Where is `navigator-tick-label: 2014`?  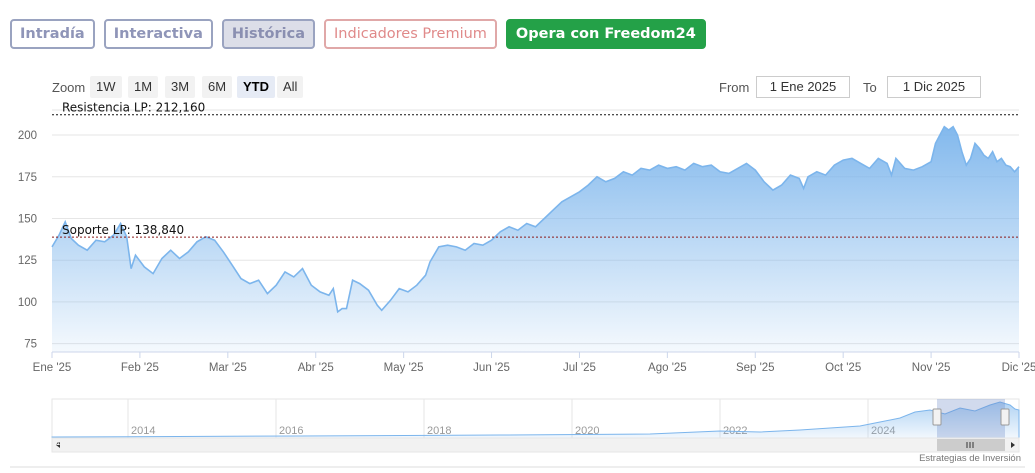 navigator-tick-label: 2014 is located at coordinates (143, 431).